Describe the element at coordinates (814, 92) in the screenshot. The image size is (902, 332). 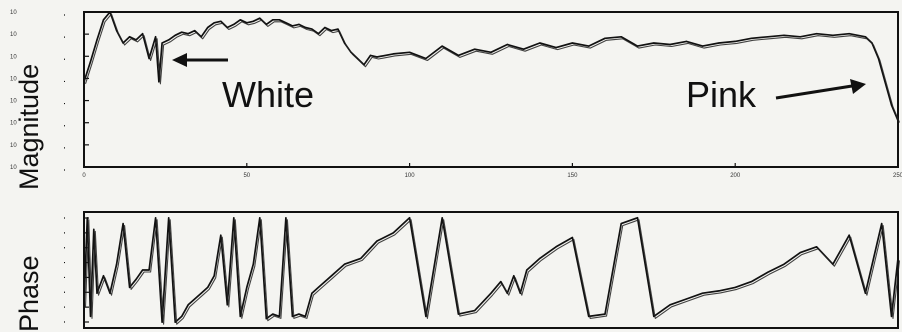
I see `pink-arrow-shaft` at that location.